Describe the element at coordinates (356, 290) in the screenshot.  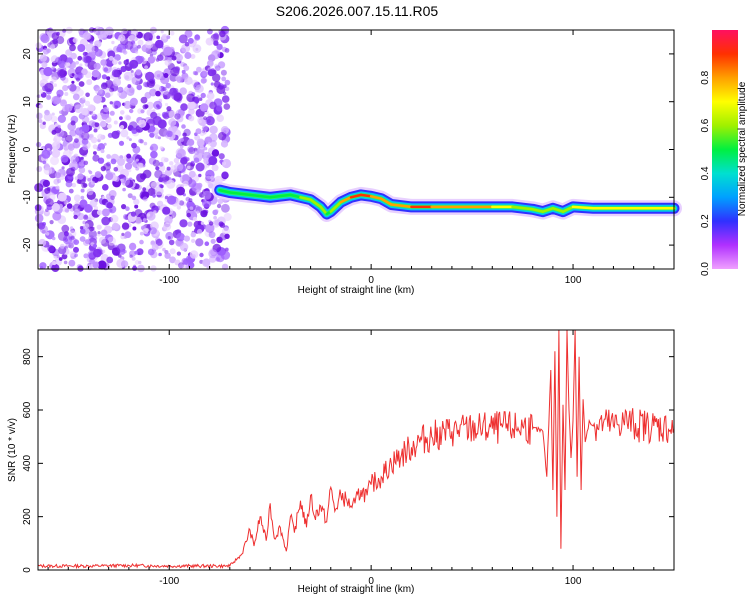
I see `spectrogram-xlabel: Height of straight line (km)` at that location.